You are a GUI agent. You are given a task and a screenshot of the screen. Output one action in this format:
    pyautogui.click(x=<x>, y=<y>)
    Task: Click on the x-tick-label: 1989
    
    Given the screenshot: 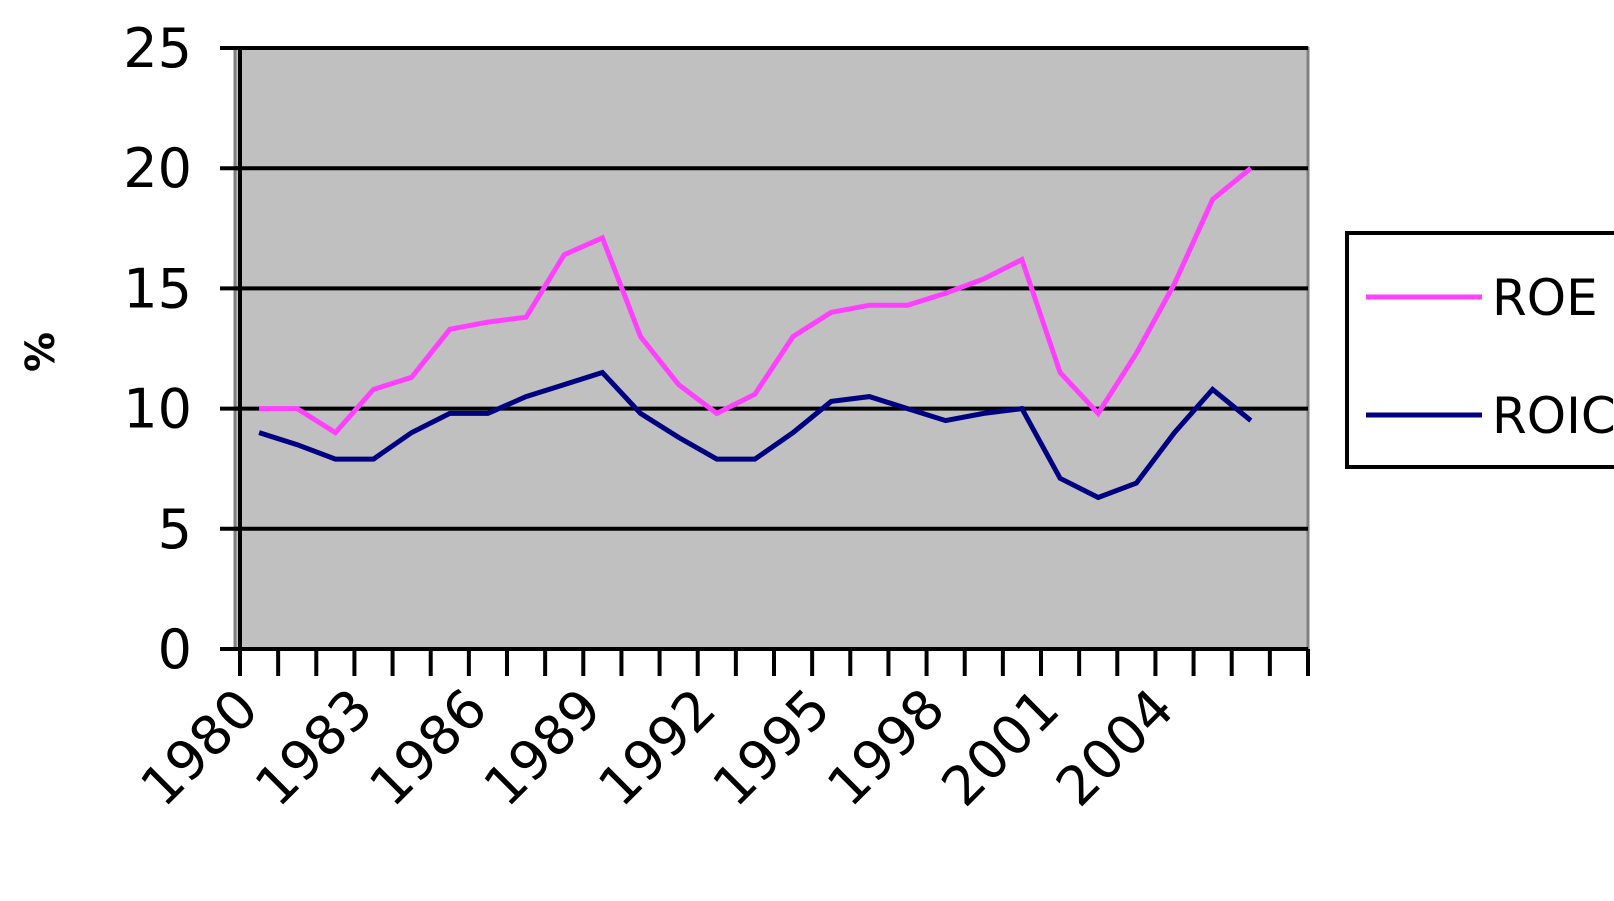 What is the action you would take?
    pyautogui.click(x=543, y=748)
    